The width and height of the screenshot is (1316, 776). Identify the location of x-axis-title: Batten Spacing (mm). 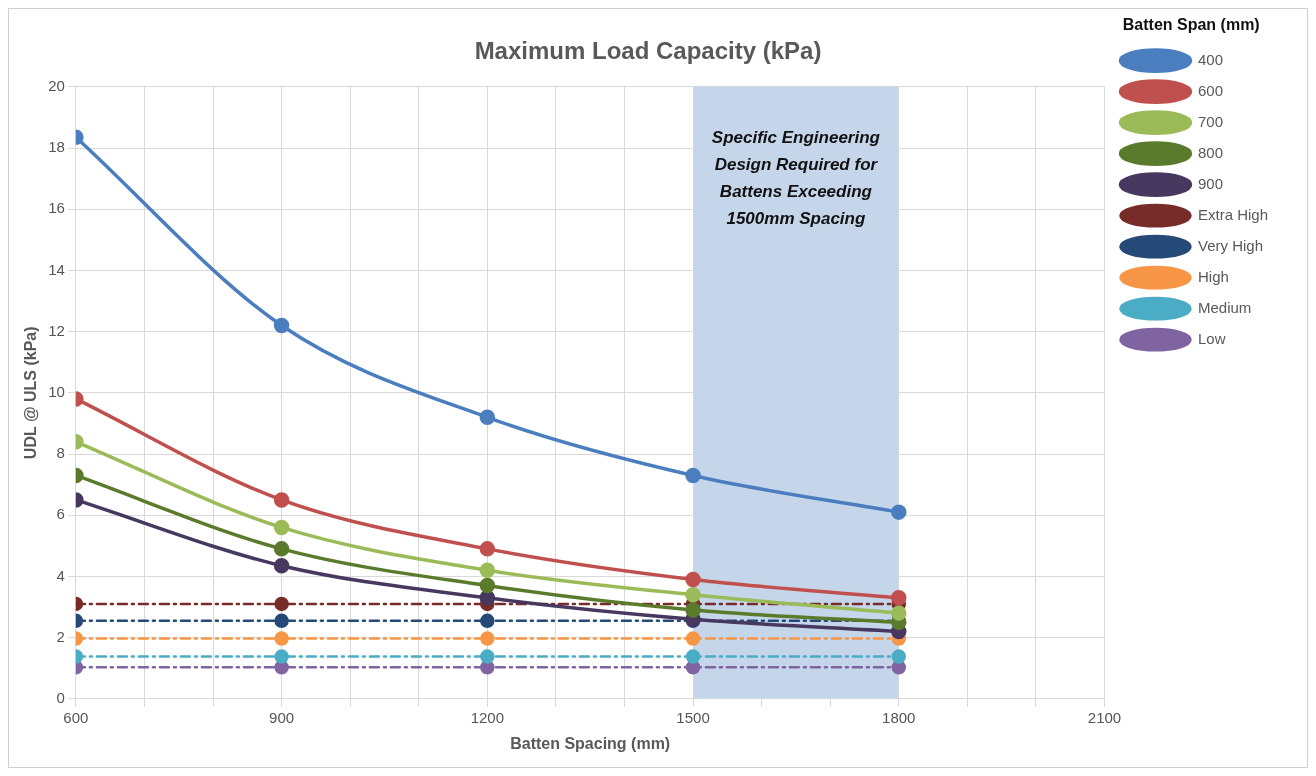
(590, 743).